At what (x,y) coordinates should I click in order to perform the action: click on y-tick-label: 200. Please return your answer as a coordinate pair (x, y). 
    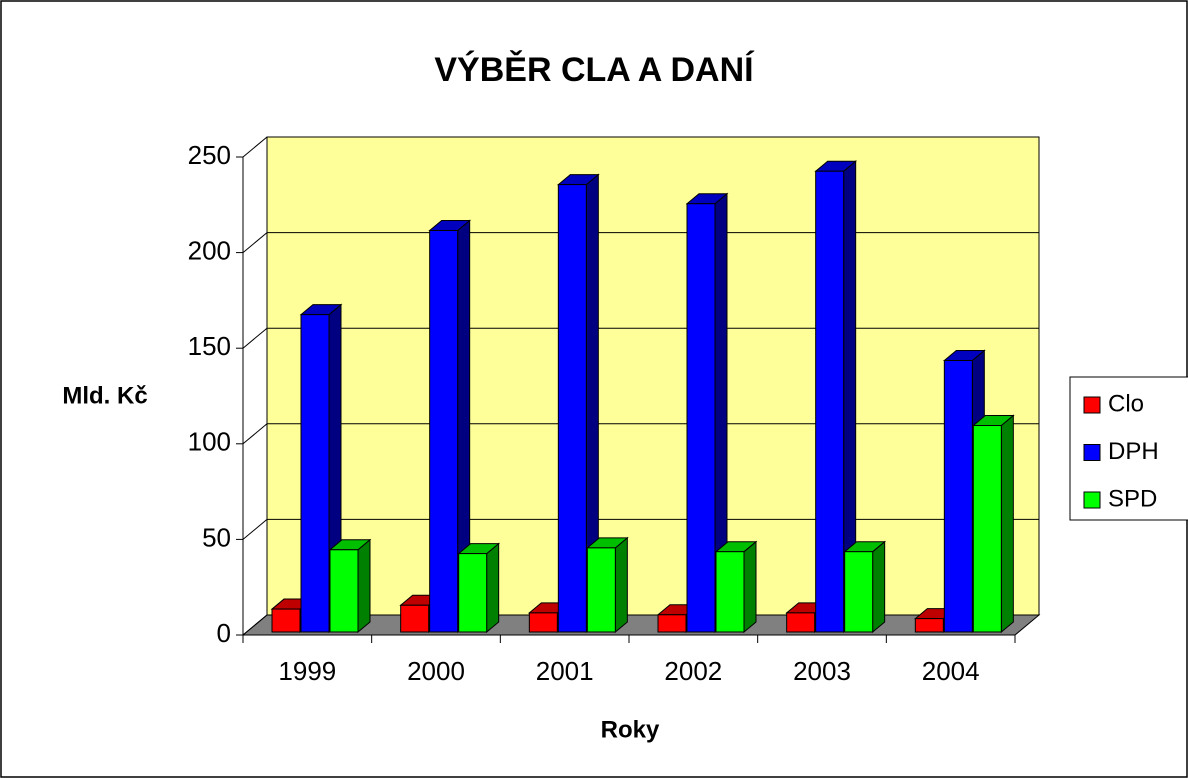
    Looking at the image, I should click on (209, 250).